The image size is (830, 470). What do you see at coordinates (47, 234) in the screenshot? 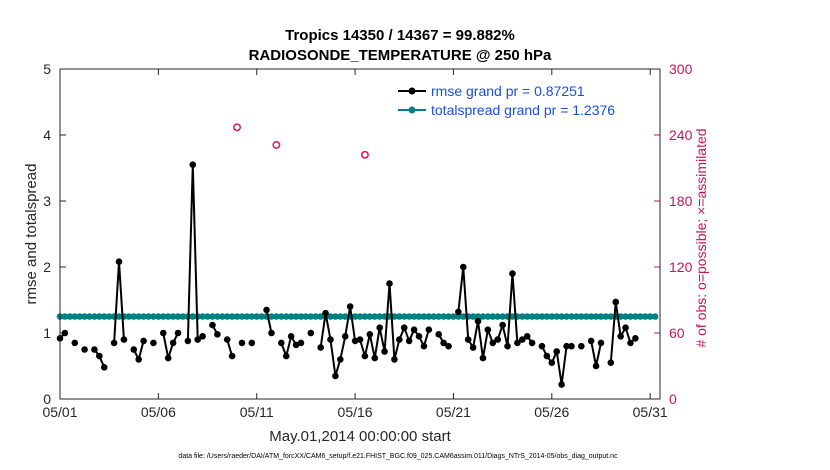
I see `y-left-tick-labels: 0 1 2 3 4 5` at bounding box center [47, 234].